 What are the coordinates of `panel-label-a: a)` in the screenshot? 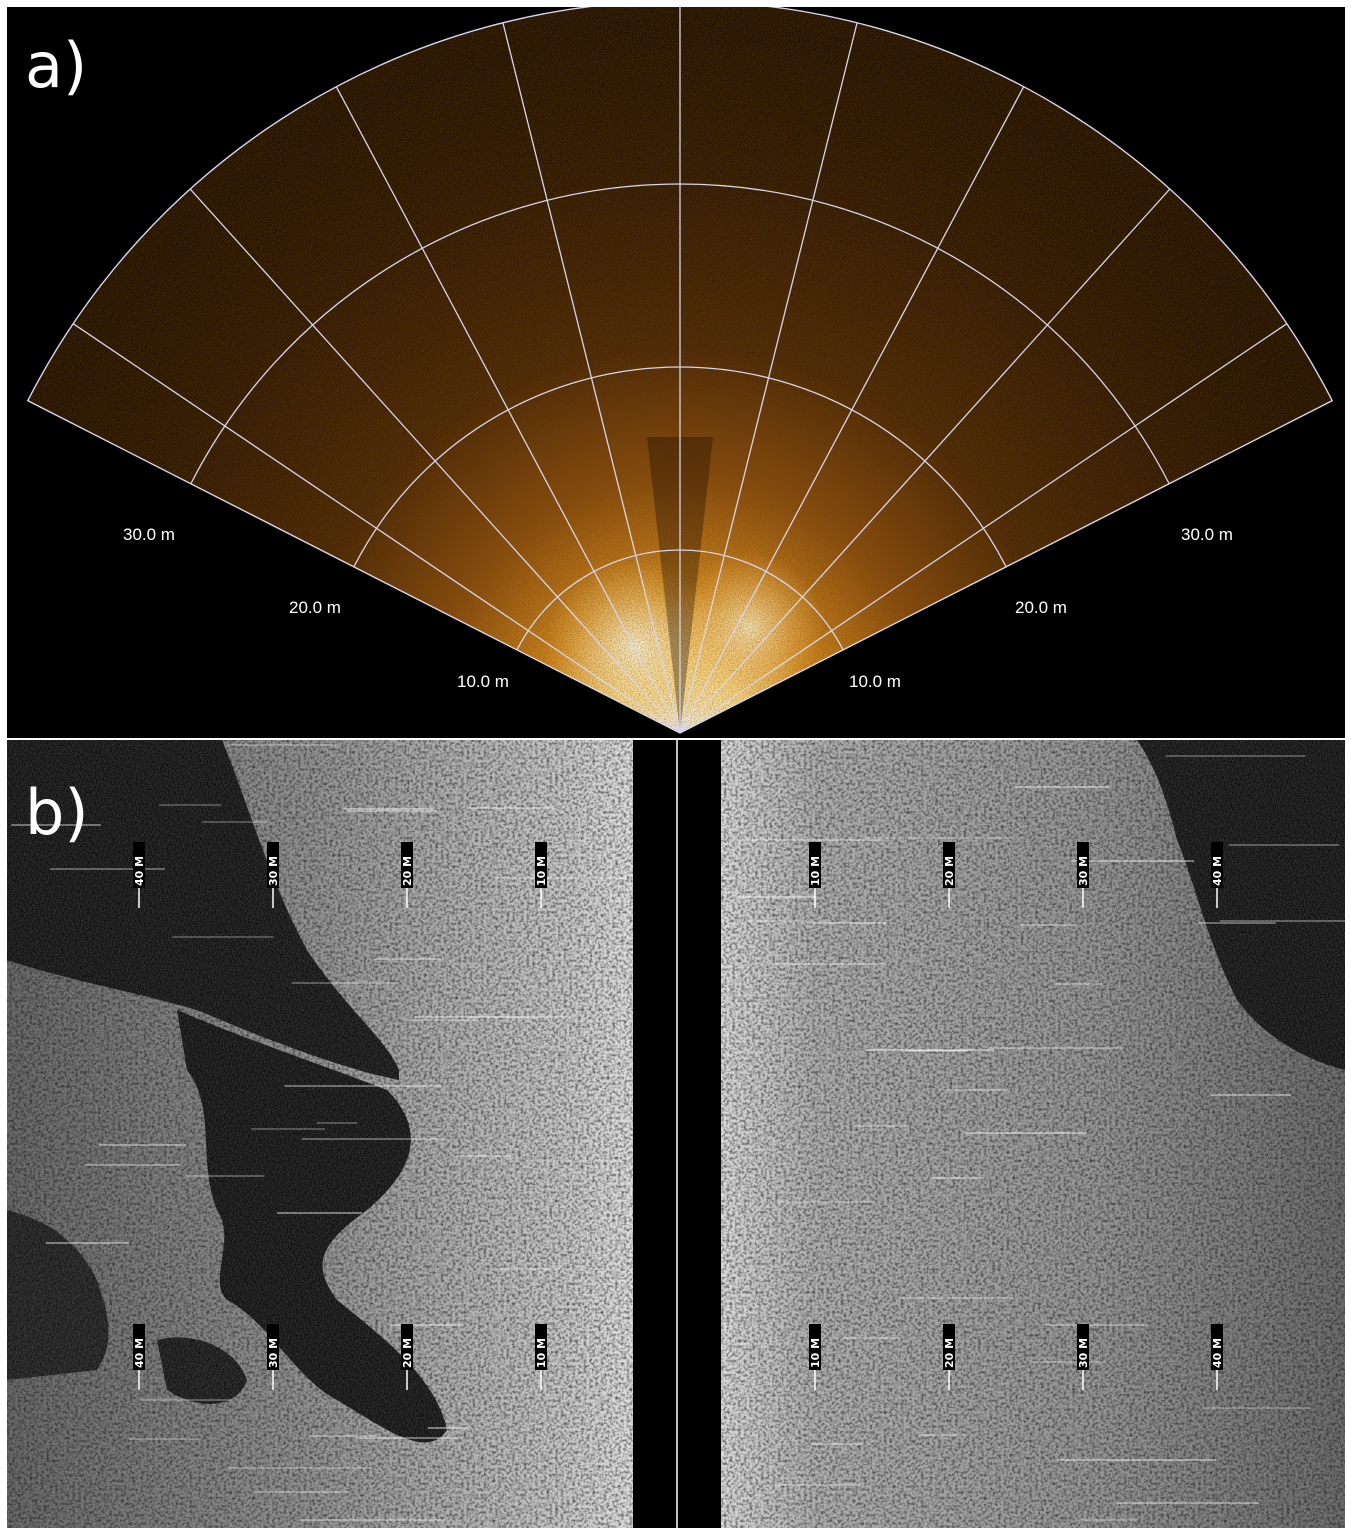 It's located at (56, 65).